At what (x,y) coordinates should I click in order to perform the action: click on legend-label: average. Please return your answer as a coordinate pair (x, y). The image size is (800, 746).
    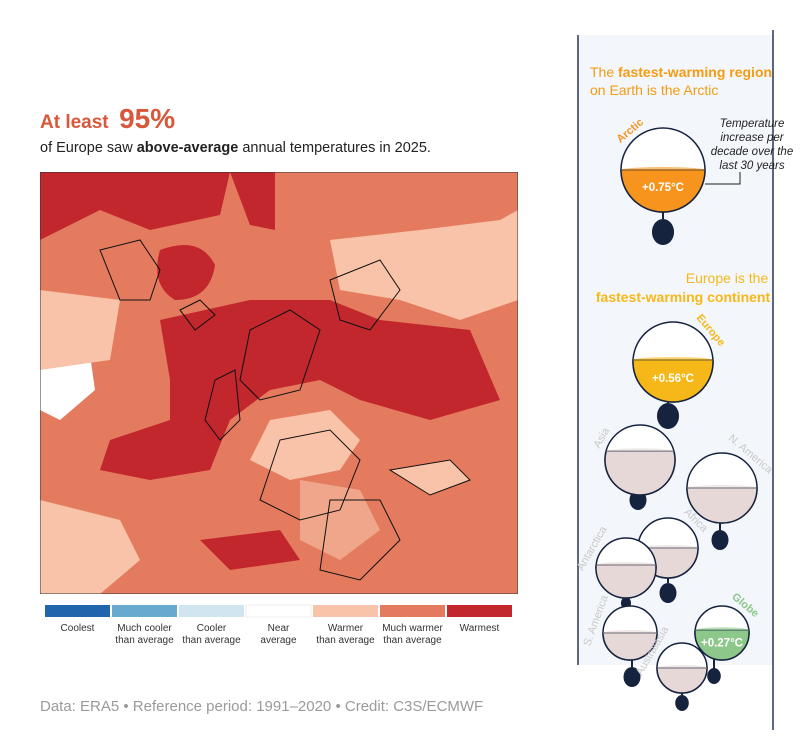
    Looking at the image, I should click on (278, 640).